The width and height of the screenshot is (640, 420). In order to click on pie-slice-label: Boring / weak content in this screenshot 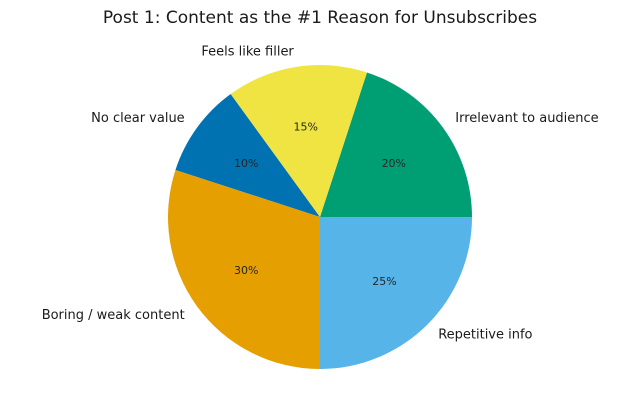, I will do `click(113, 315)`.